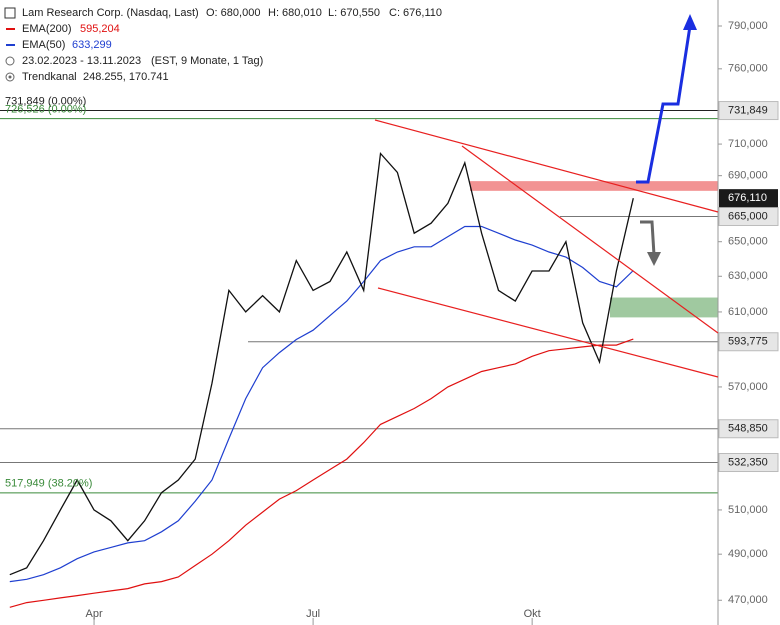 The height and width of the screenshot is (625, 780). Describe the element at coordinates (207, 61) in the screenshot. I see `period-note: (EST, 9 Monate, 1 Tag)` at that location.